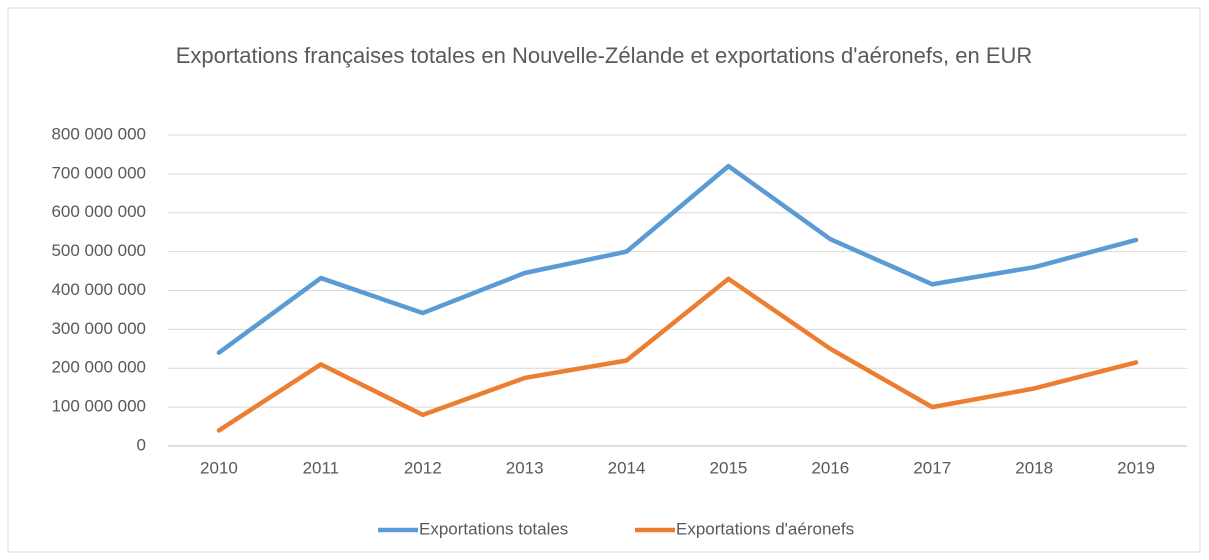 Image resolution: width=1209 pixels, height=560 pixels. I want to click on x-tick-label: 2013, so click(525, 467).